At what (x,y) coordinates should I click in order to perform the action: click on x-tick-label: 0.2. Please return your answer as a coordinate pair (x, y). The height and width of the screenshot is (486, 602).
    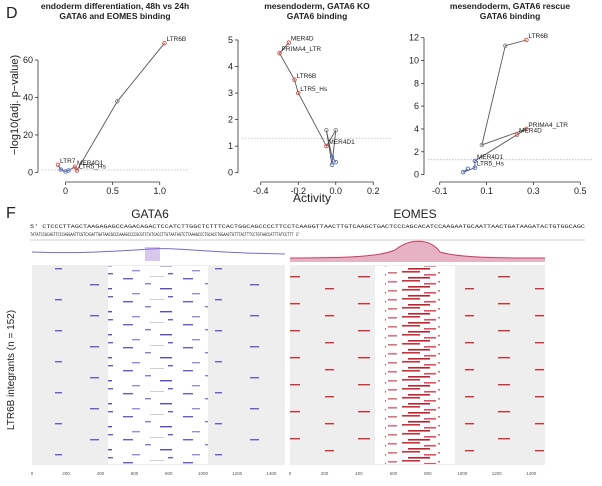
    Looking at the image, I should click on (373, 191).